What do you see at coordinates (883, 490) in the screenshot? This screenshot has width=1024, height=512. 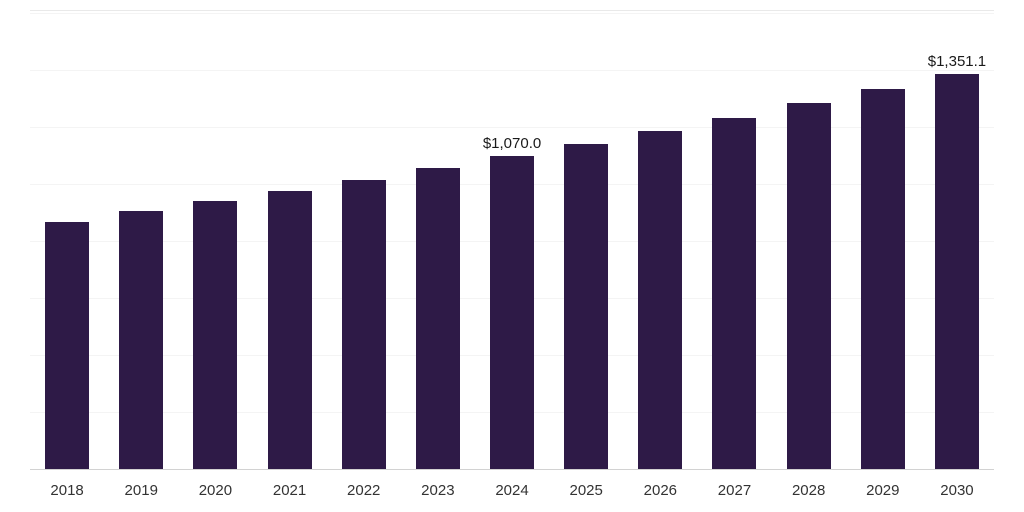 I see `x-tick-label: 2029` at bounding box center [883, 490].